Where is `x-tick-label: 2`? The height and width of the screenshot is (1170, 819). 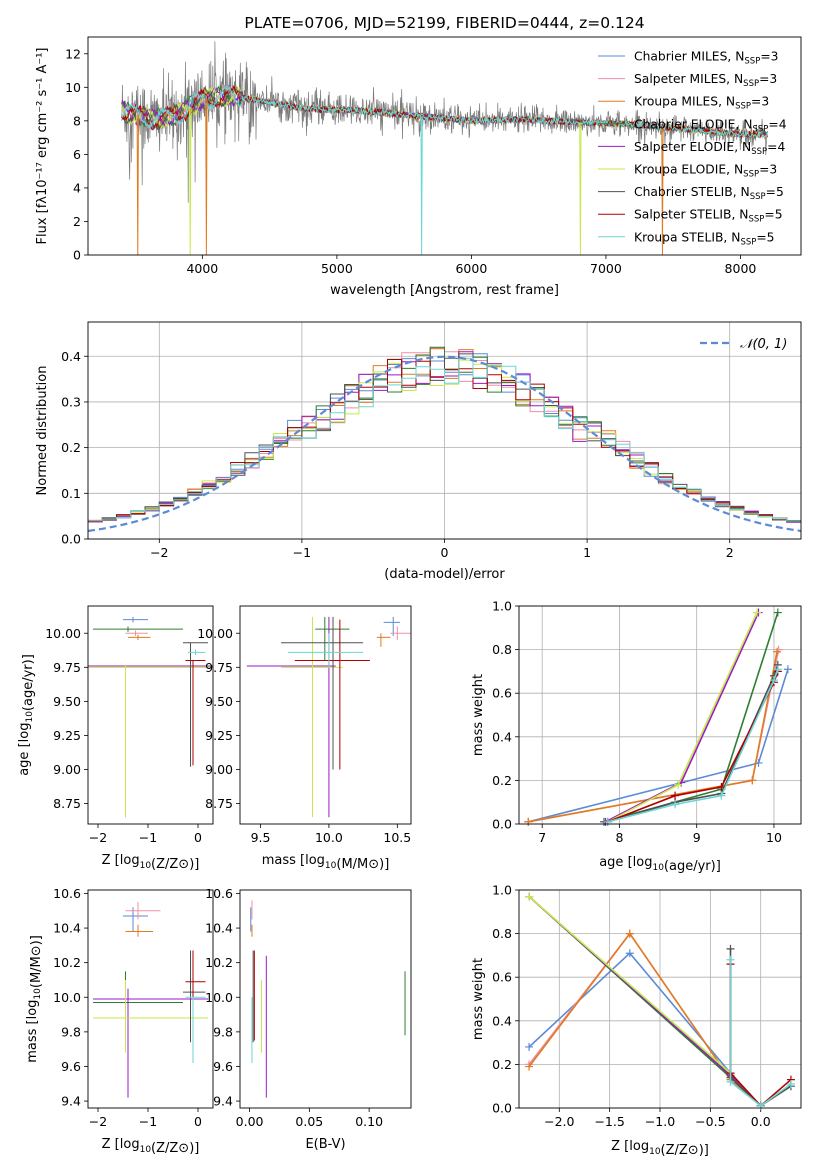
x-tick-label: 2 is located at coordinates (730, 552).